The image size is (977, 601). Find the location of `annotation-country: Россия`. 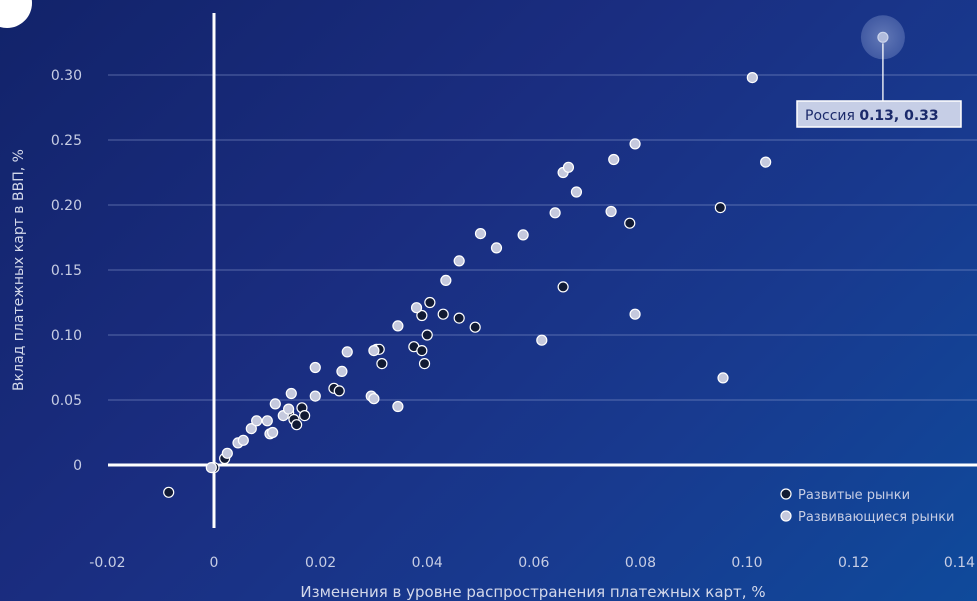

annotation-country: Россия is located at coordinates (832, 116).